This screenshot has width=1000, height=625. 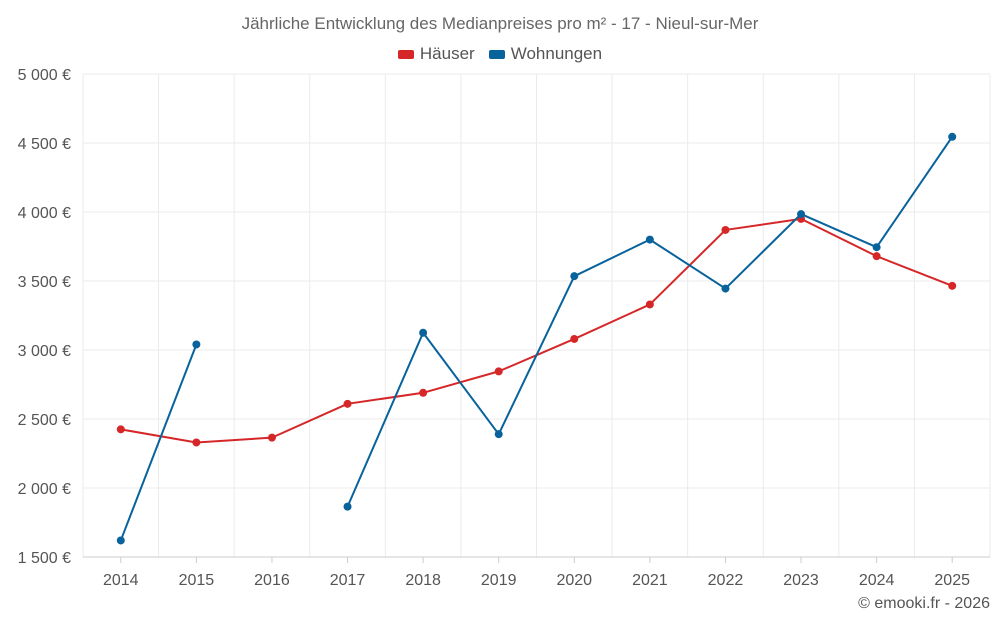 What do you see at coordinates (877, 580) in the screenshot?
I see `x-tick-label: 2024` at bounding box center [877, 580].